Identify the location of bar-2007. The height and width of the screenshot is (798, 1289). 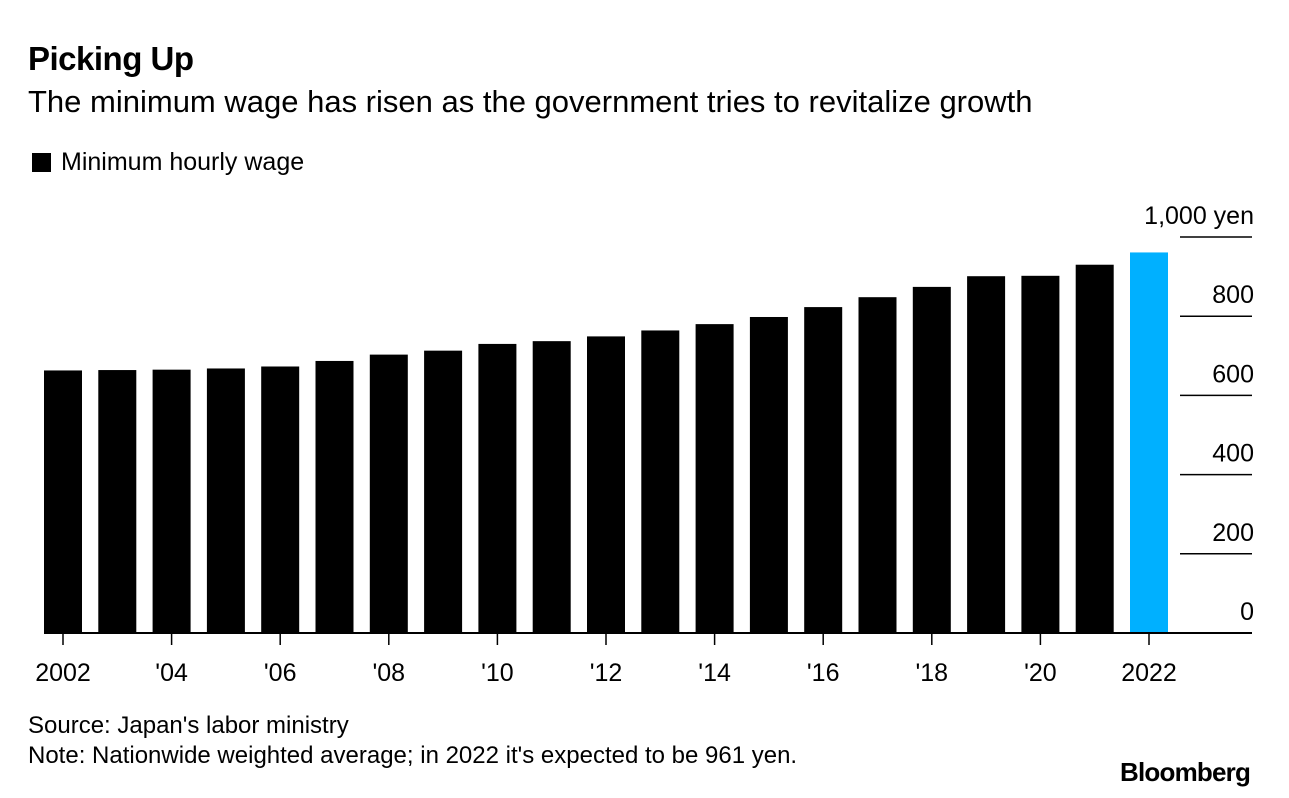
(334, 496).